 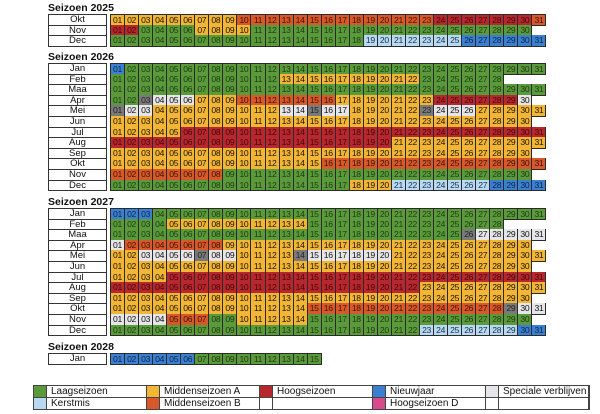 I want to click on month-row: Jan 01 02 03 04 05 06 07 08 09 10 11 12 13 14 15, so click(x=185, y=359).